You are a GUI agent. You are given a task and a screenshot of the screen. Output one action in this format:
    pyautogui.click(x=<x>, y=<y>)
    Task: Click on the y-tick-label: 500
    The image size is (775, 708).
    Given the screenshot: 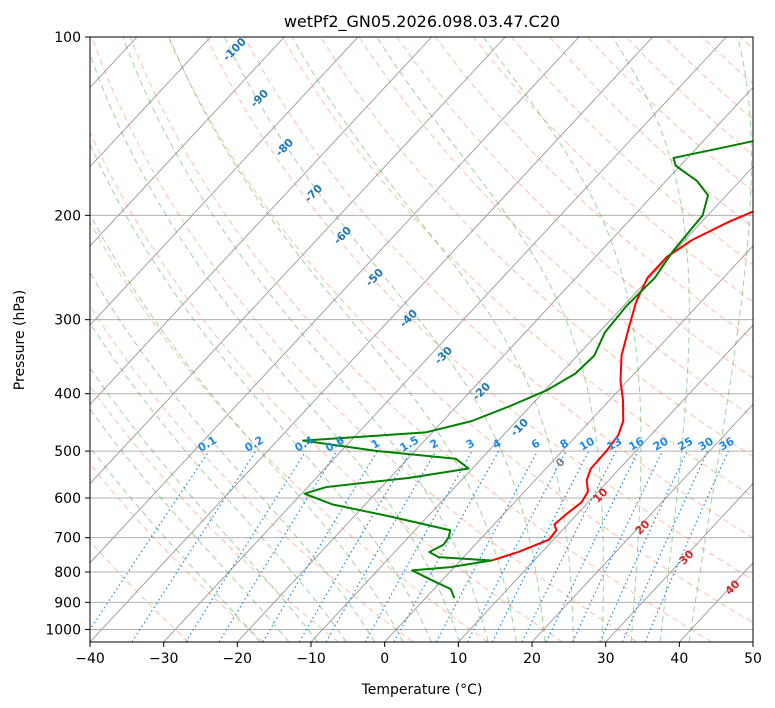 What is the action you would take?
    pyautogui.click(x=67, y=452)
    